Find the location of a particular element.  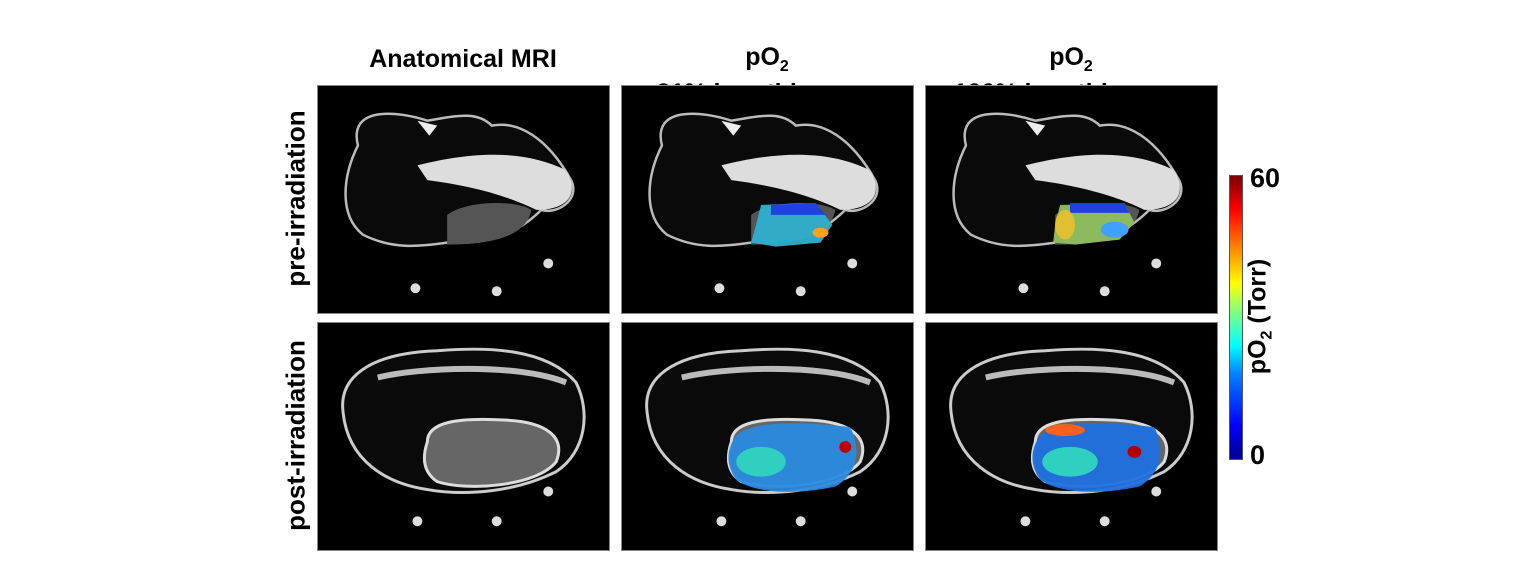

image-panel-pre-irradiation-col3 is located at coordinates (1071, 199).